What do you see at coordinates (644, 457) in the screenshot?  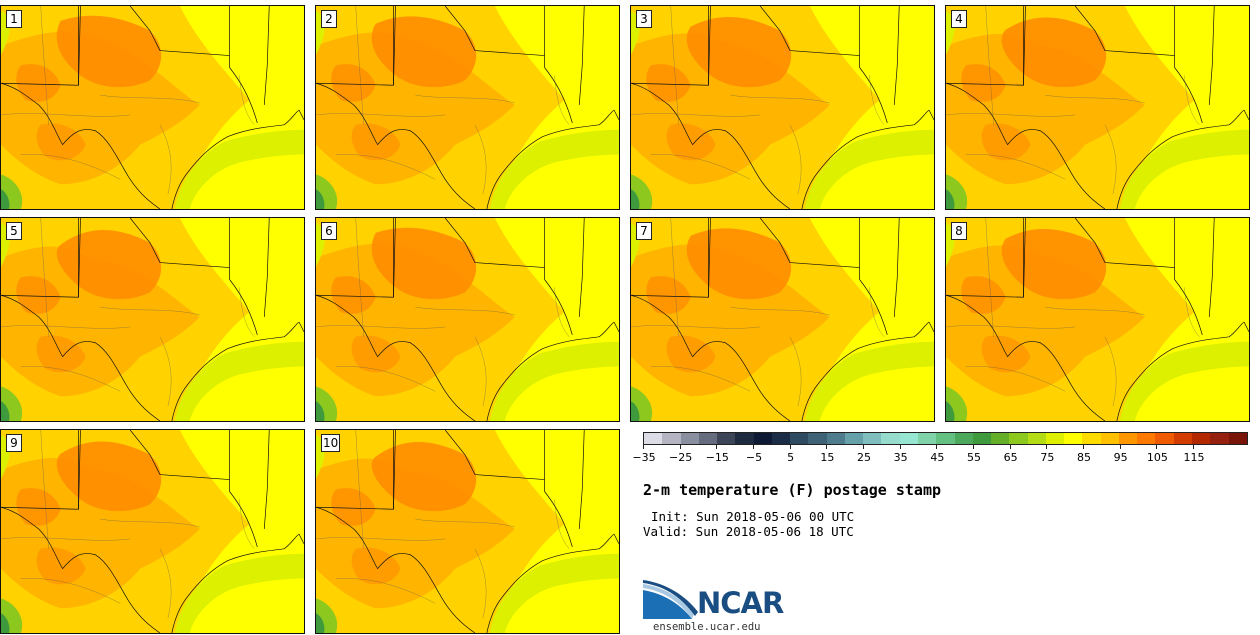 I see `colorbar-tick-label: −35` at bounding box center [644, 457].